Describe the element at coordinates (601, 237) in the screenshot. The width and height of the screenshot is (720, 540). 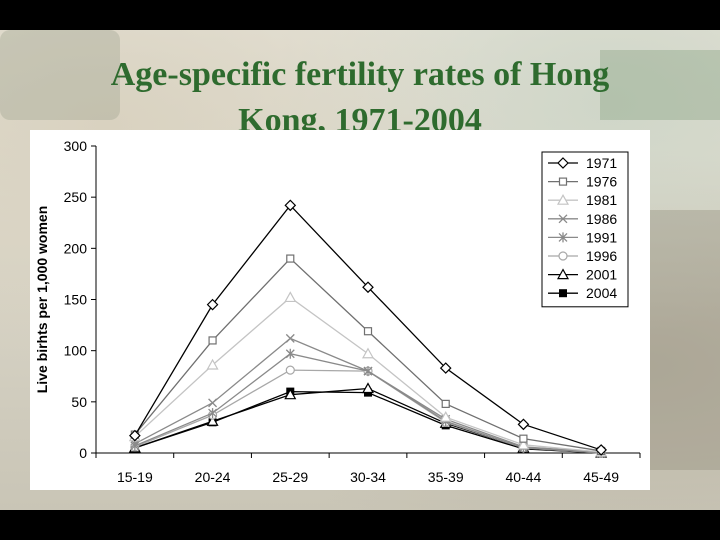
I see `legend-label-1991: 1991` at that location.